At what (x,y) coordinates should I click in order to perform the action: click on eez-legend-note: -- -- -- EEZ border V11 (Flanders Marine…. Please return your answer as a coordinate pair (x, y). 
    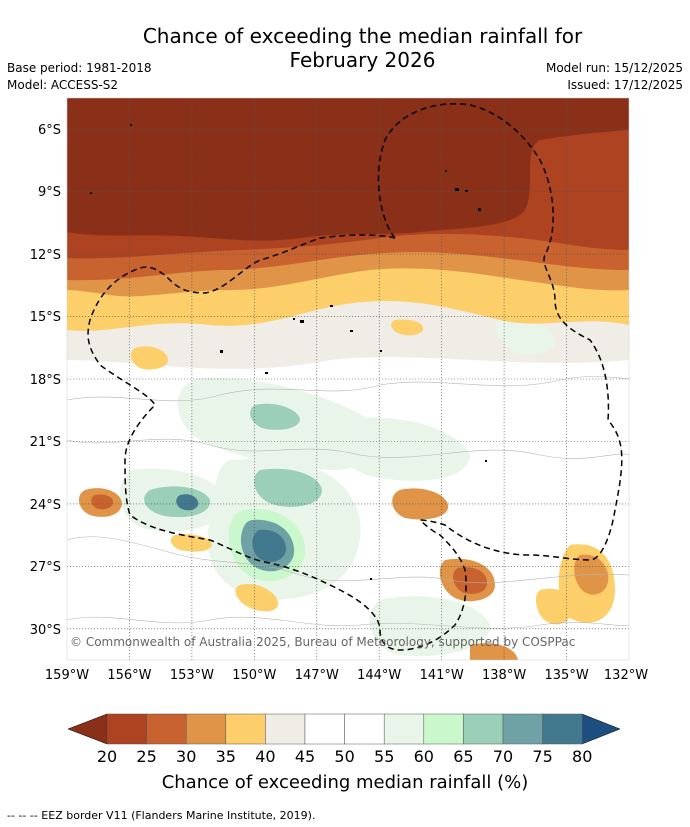
    Looking at the image, I should click on (161, 815).